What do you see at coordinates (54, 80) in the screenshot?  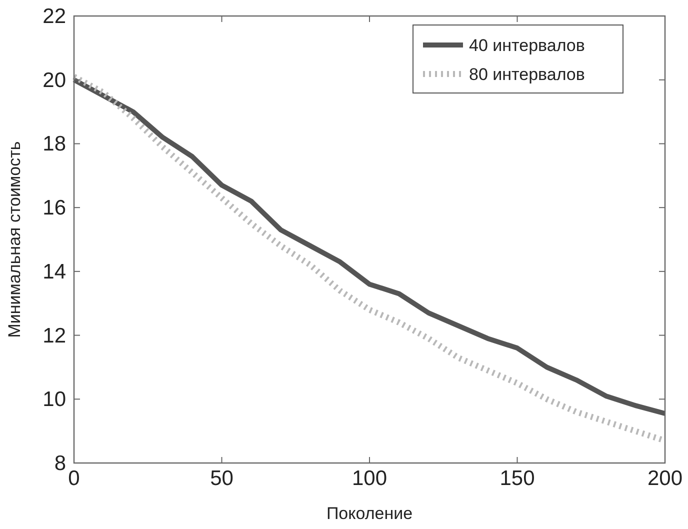 I see `y-tick-label: 20` at bounding box center [54, 80].